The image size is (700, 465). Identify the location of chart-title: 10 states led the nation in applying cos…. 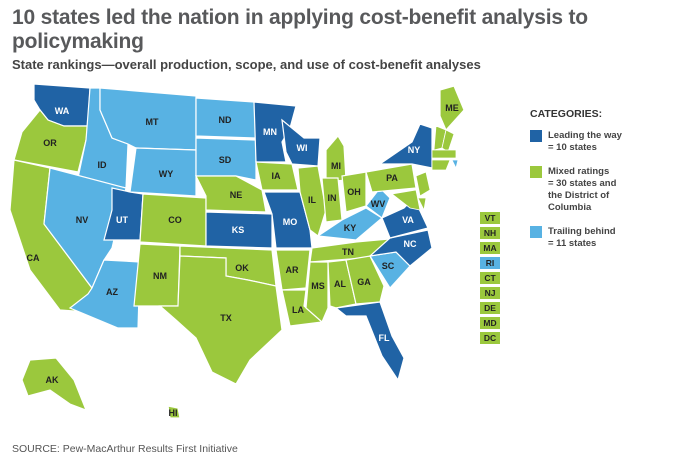
(300, 29).